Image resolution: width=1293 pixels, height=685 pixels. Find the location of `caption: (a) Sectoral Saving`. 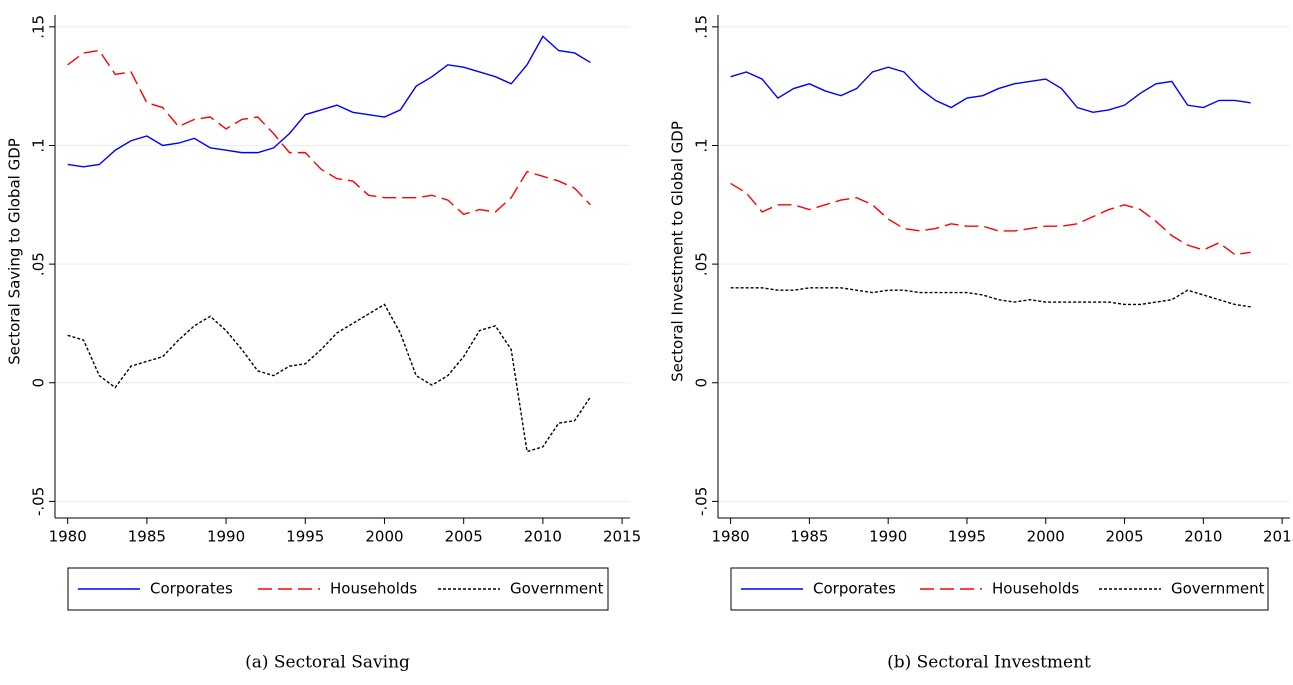

caption: (a) Sectoral Saving is located at coordinates (327, 663).